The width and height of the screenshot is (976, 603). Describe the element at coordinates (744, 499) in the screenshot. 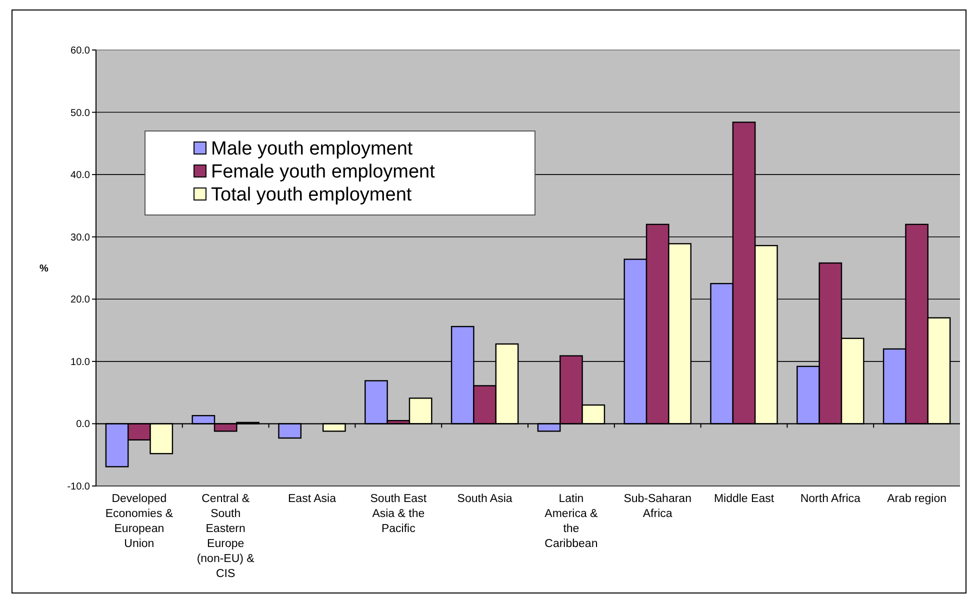

I see `x-tick-label: Middle East` at that location.